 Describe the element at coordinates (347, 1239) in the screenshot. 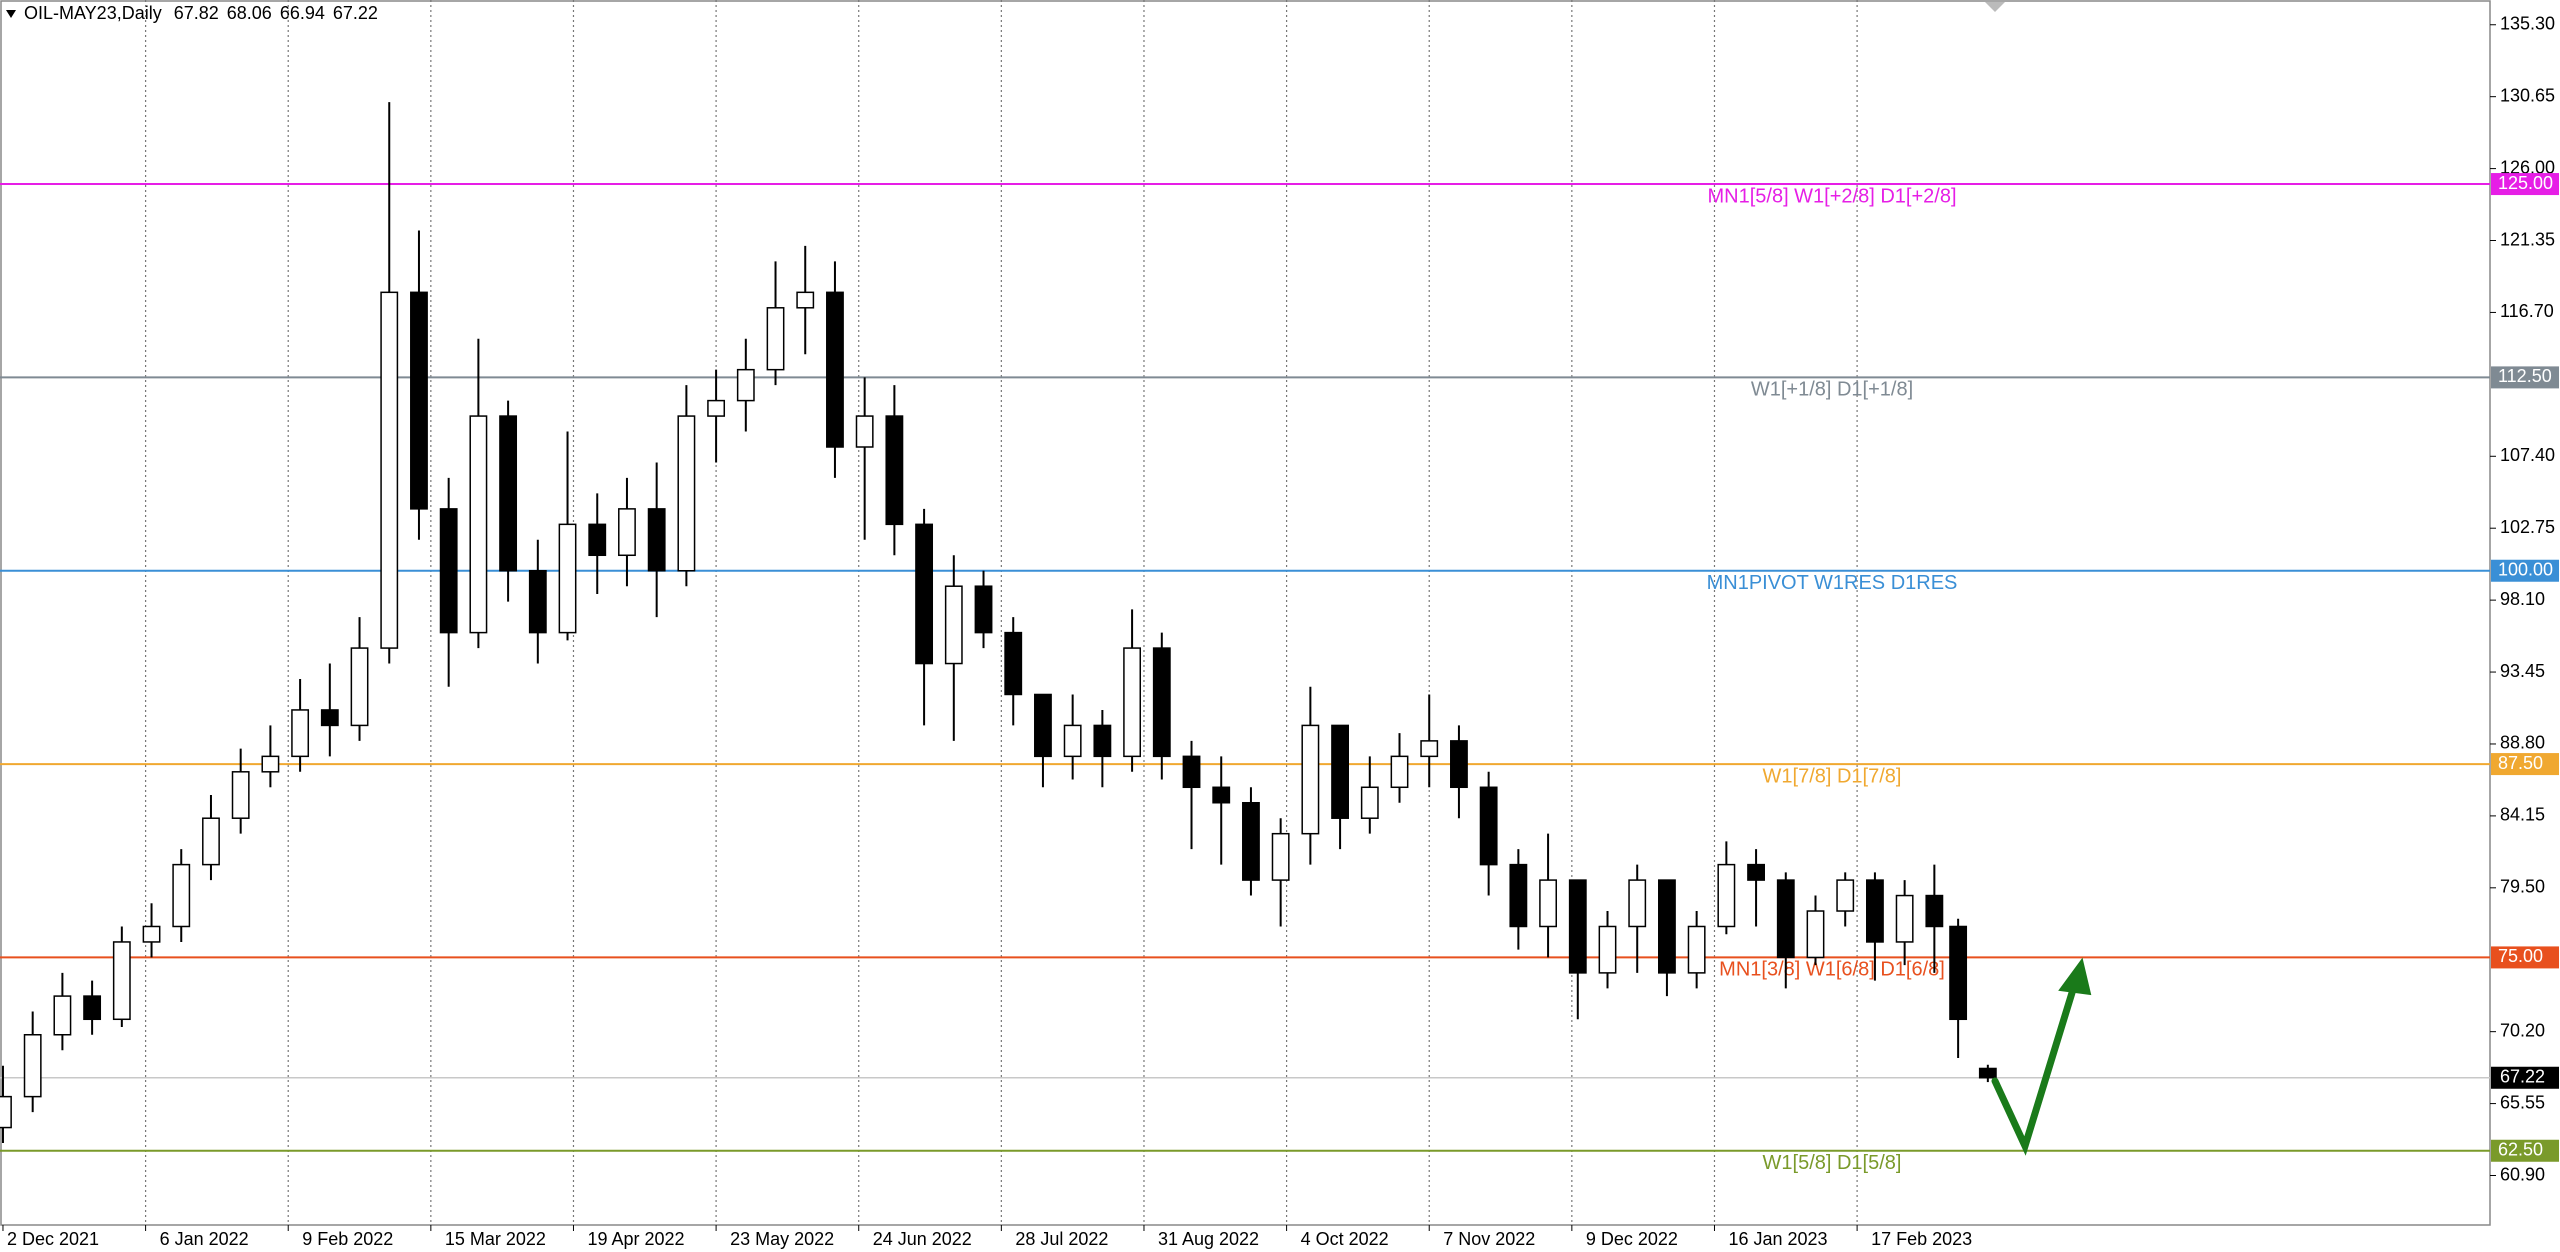

I see `x-tick-label: 9 Feb 2022` at that location.